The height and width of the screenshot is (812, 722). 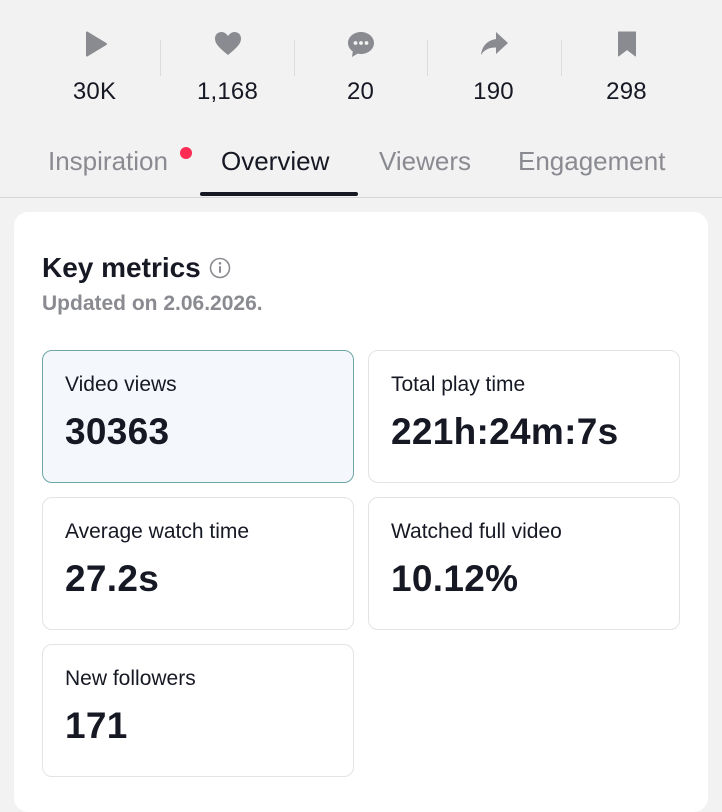 What do you see at coordinates (494, 44) in the screenshot?
I see `share-icon` at bounding box center [494, 44].